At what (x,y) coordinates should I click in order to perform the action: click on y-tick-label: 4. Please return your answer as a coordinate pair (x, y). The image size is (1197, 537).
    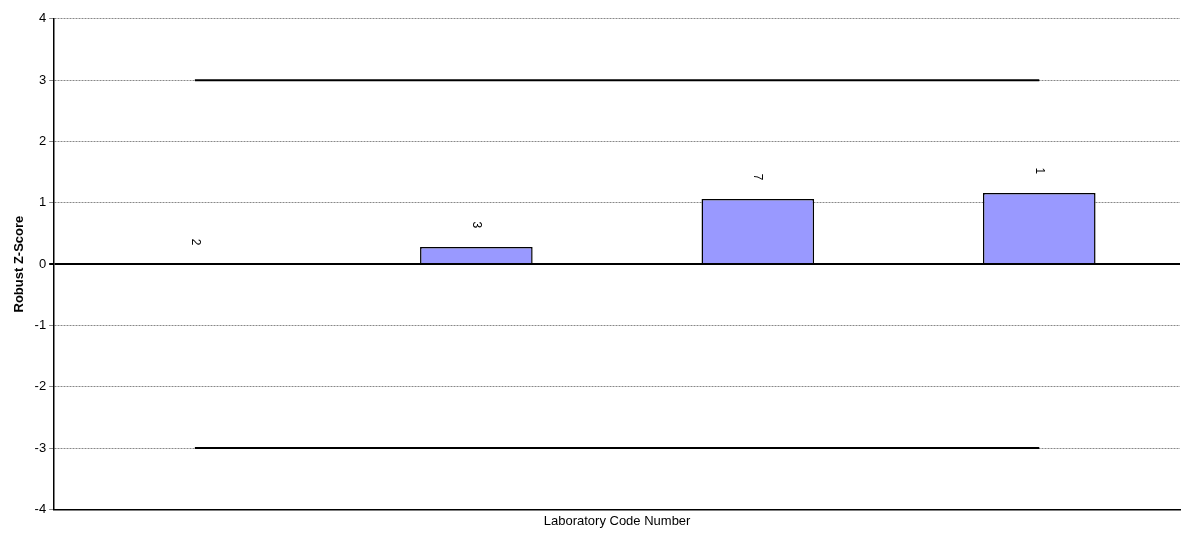
    Looking at the image, I should click on (42, 18).